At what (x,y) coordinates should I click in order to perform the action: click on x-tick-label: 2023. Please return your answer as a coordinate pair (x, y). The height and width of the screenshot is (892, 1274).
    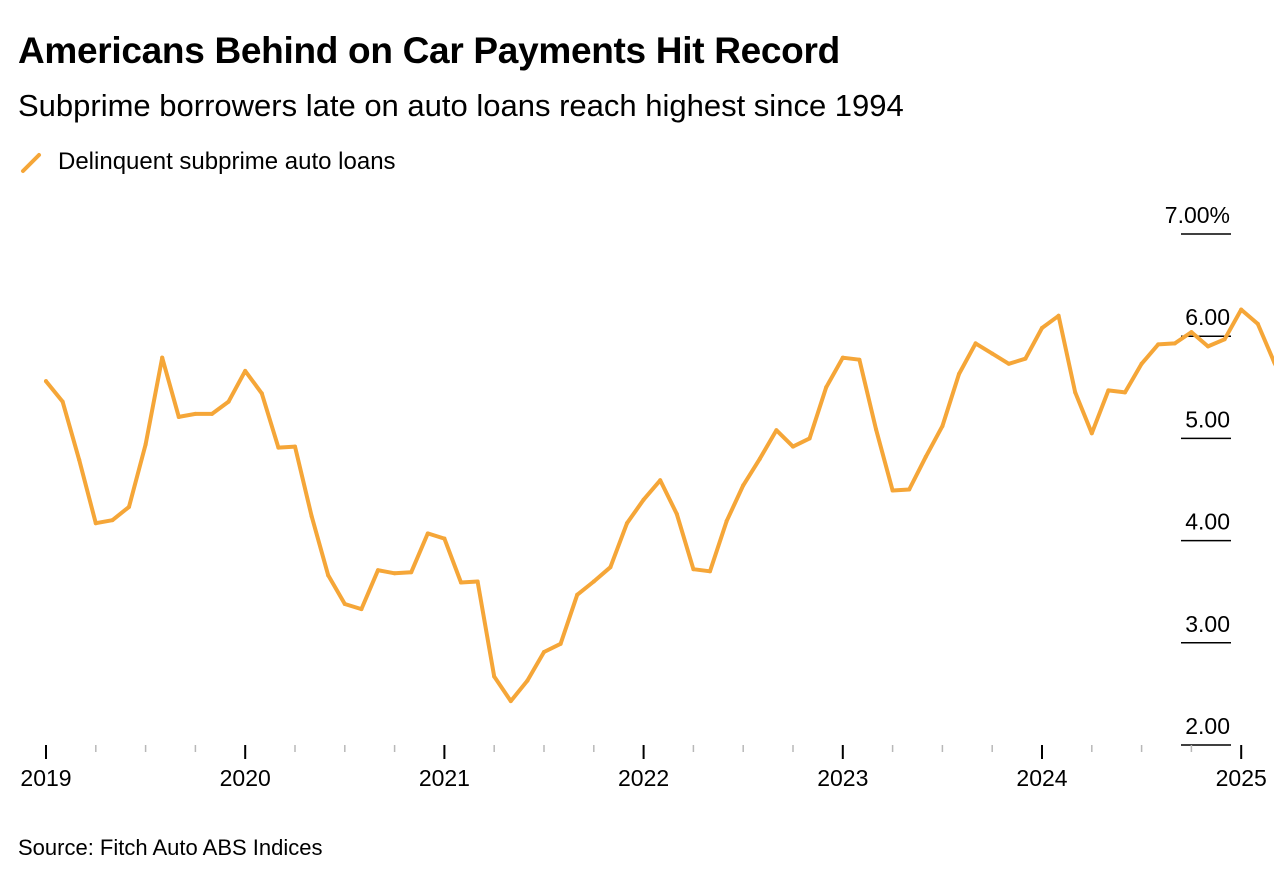
    Looking at the image, I should click on (842, 778).